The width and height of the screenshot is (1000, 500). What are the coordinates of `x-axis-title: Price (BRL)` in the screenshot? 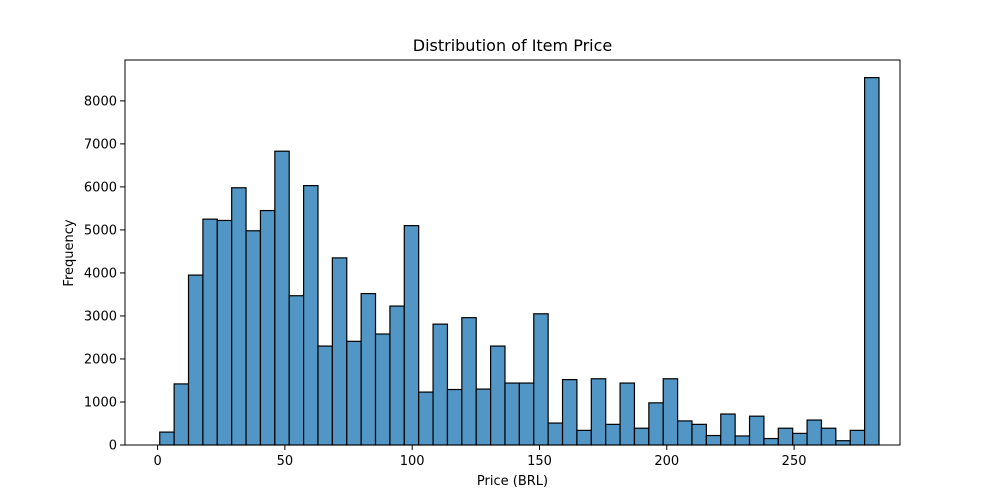 It's located at (512, 481).